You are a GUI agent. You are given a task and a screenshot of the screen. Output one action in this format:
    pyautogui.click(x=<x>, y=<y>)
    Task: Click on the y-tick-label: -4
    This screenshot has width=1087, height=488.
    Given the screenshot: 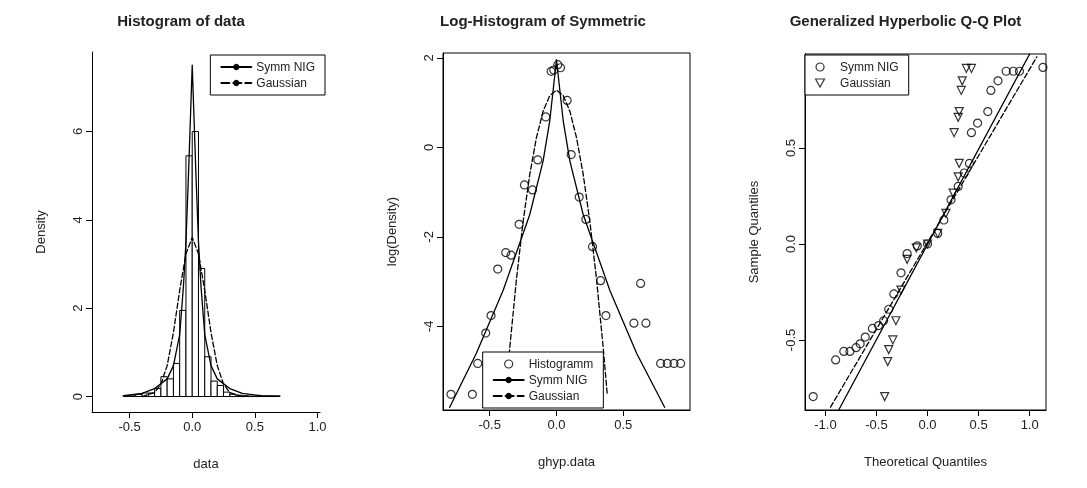 What is the action you would take?
    pyautogui.click(x=428, y=326)
    